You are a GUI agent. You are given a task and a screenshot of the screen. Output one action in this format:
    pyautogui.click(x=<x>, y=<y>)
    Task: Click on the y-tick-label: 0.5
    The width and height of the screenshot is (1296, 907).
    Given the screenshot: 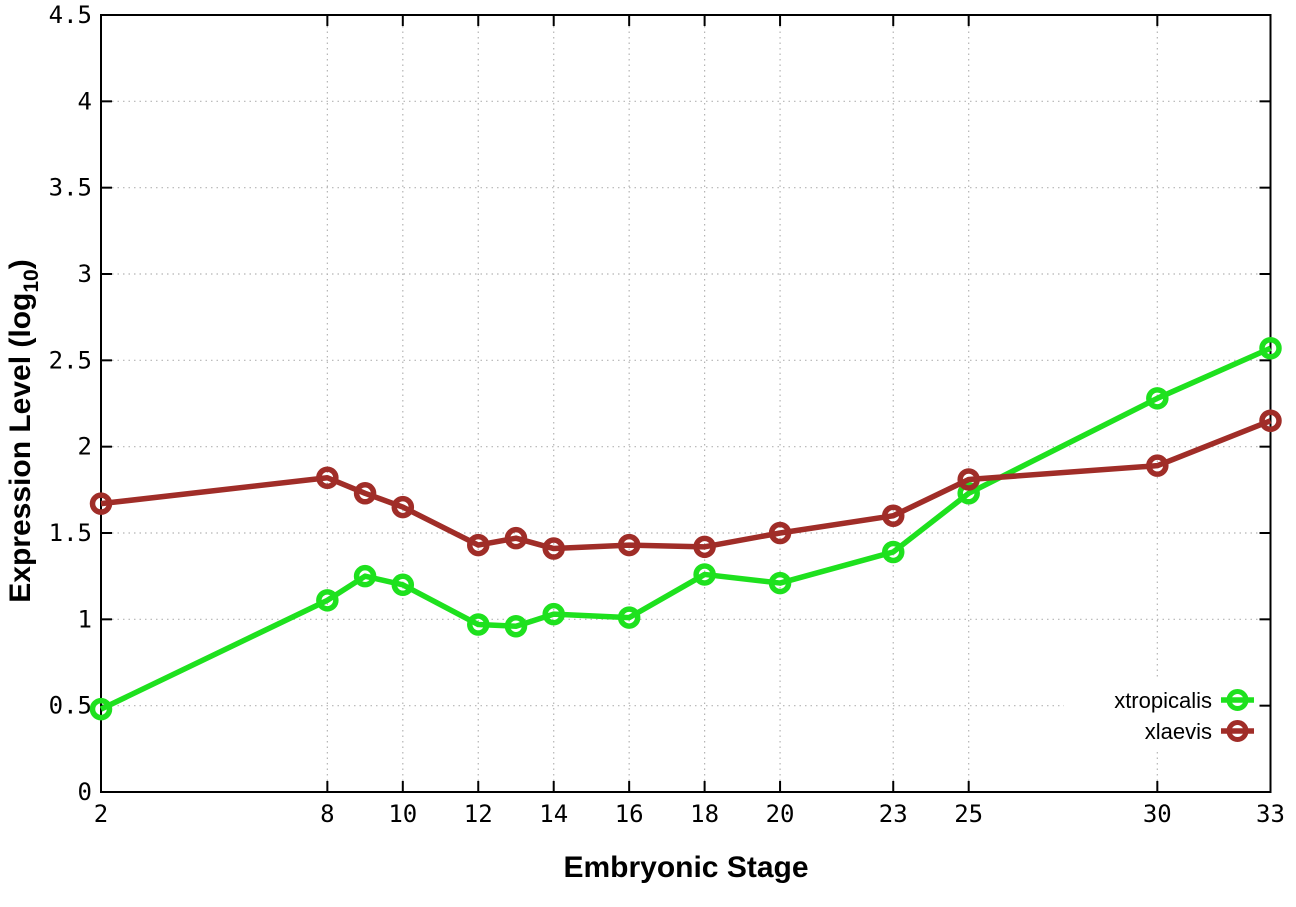 What is the action you would take?
    pyautogui.click(x=70, y=706)
    